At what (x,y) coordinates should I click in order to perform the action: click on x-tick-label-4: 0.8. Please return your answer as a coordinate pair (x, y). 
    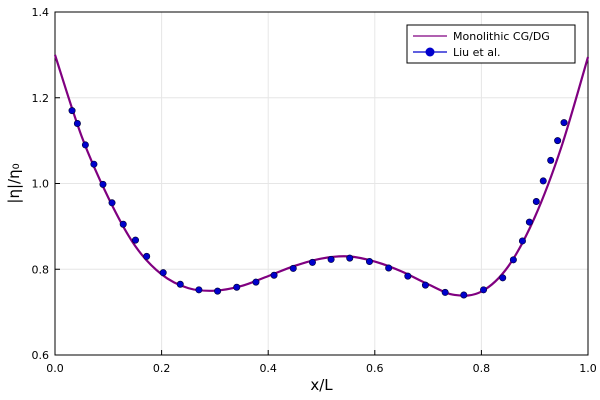
    Looking at the image, I should click on (482, 368).